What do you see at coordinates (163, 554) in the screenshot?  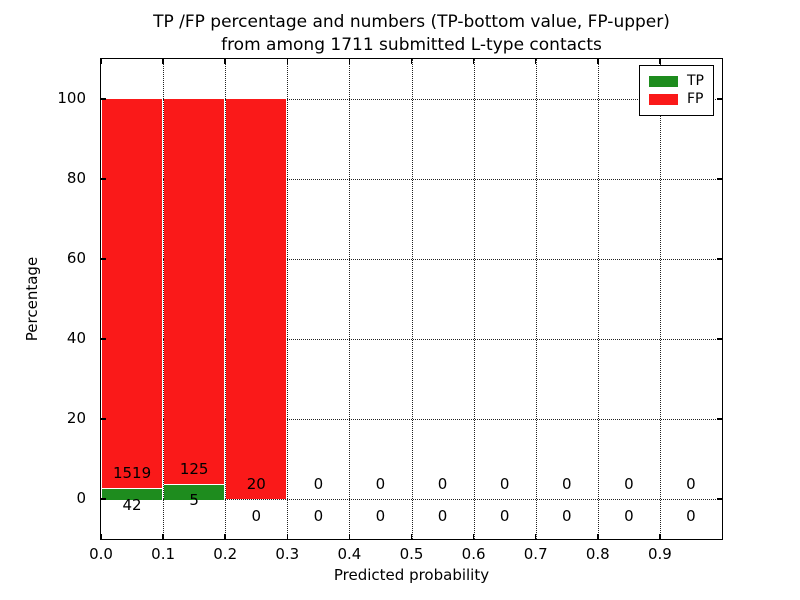 I see `x-tick-label: 0.1` at bounding box center [163, 554].